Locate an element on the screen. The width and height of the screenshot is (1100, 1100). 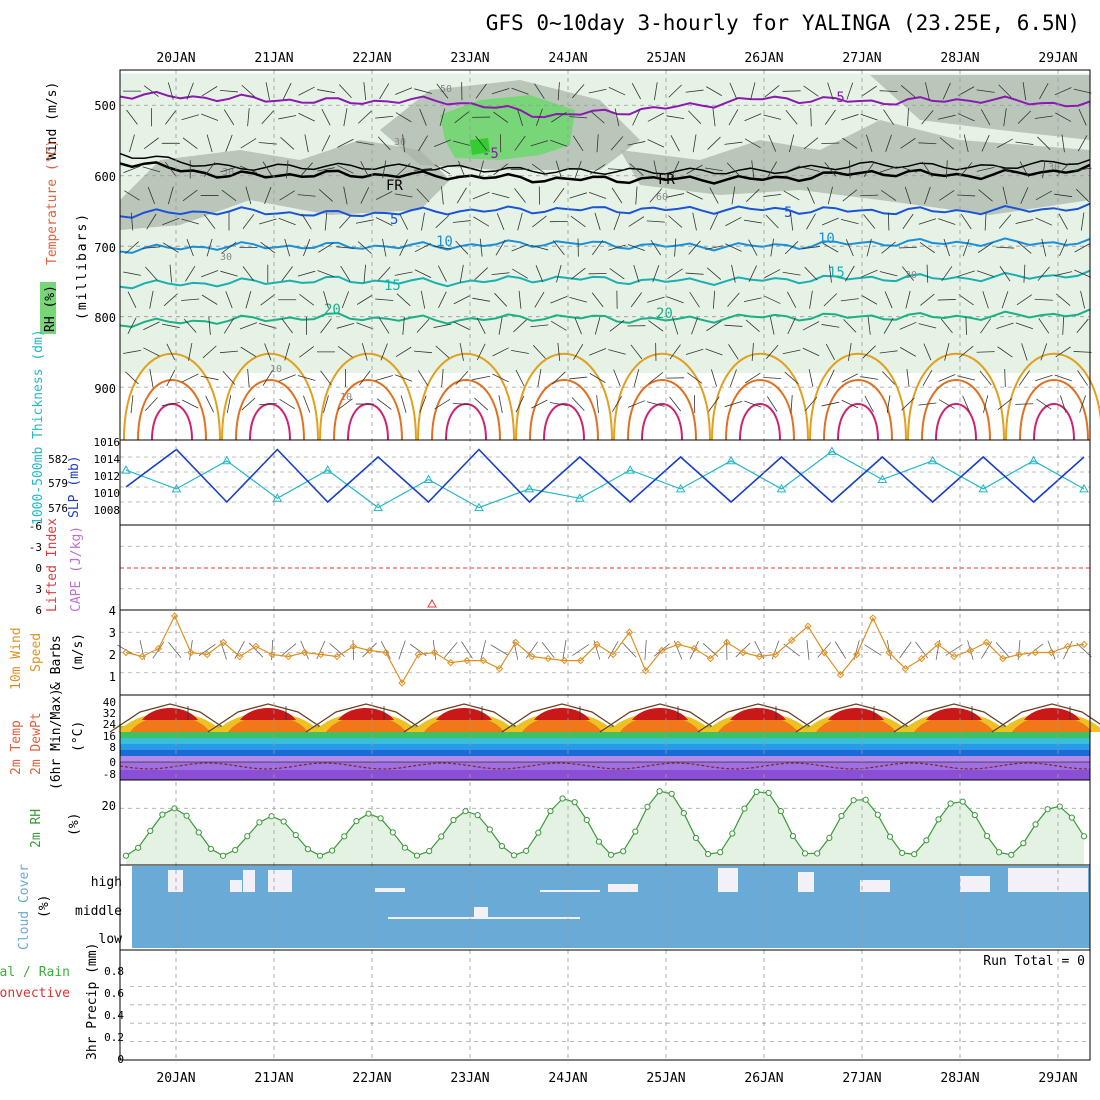
temp2m-panel-labels: 2m Temp 2m DewPt (6hr Min/Max) (°C) is located at coordinates (47, 739).